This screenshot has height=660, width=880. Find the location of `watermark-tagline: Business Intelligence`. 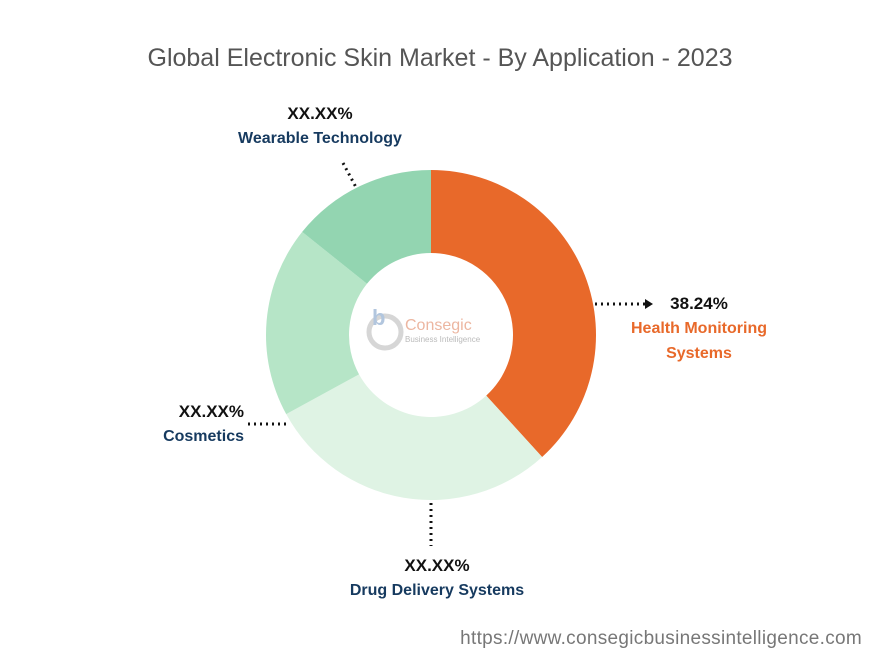

watermark-tagline: Business Intelligence is located at coordinates (443, 339).